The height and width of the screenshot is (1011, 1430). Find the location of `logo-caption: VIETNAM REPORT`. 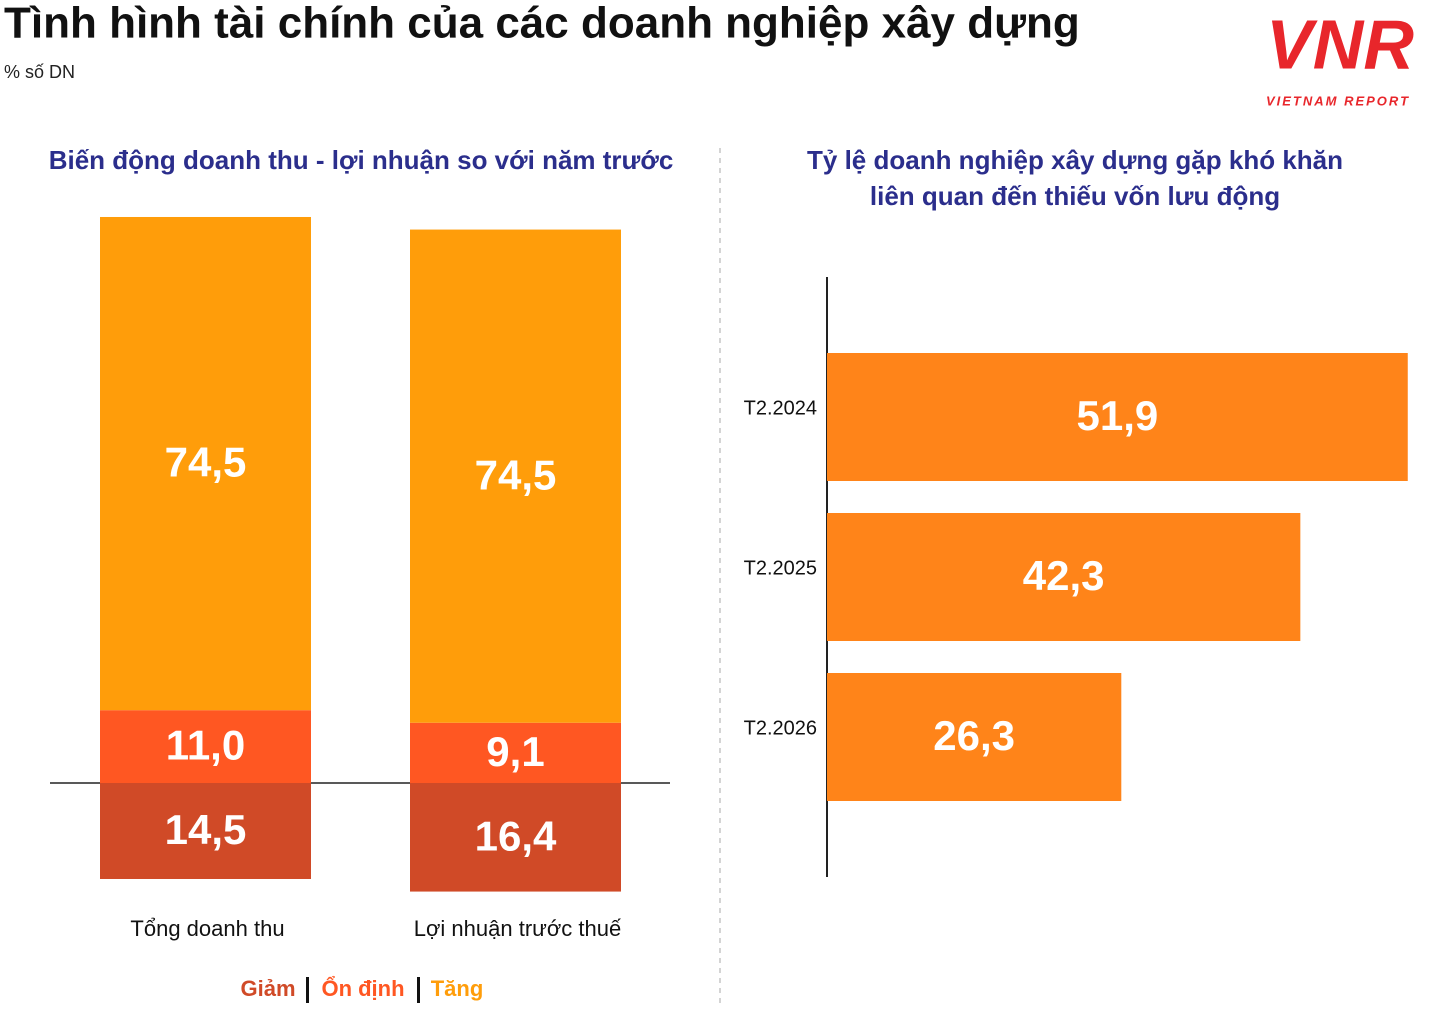

logo-caption: VIETNAM REPORT is located at coordinates (1338, 100).